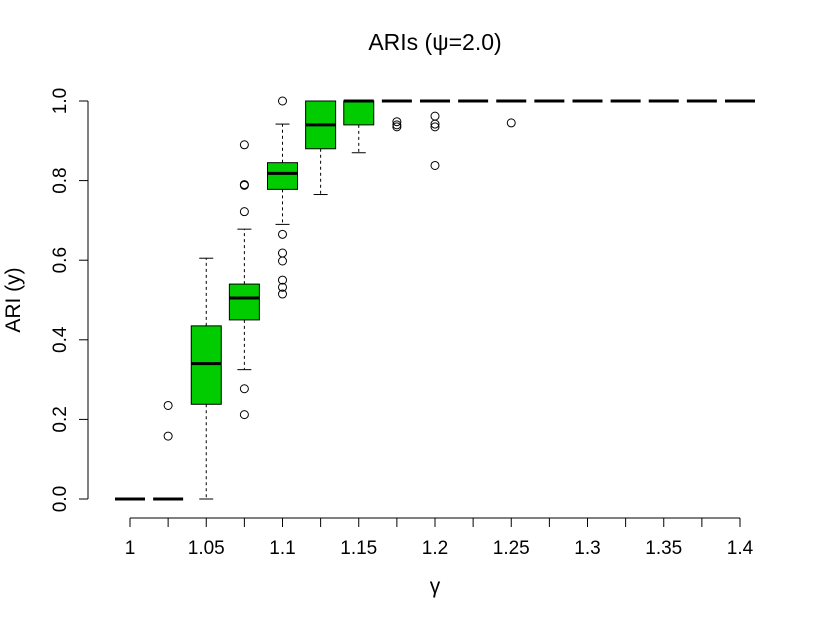  Describe the element at coordinates (435, 586) in the screenshot. I see `x-axis-label: γ` at that location.